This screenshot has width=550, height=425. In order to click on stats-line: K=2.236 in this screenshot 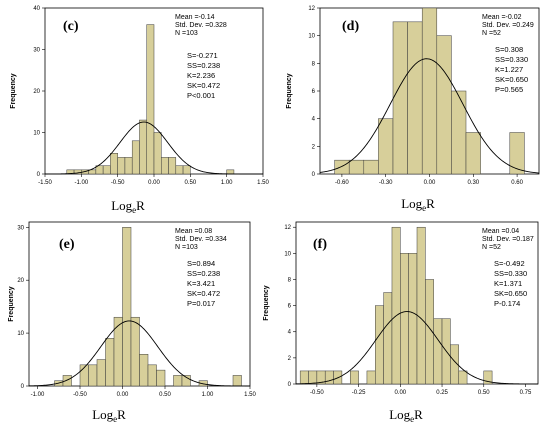, I will do `click(201, 75)`.